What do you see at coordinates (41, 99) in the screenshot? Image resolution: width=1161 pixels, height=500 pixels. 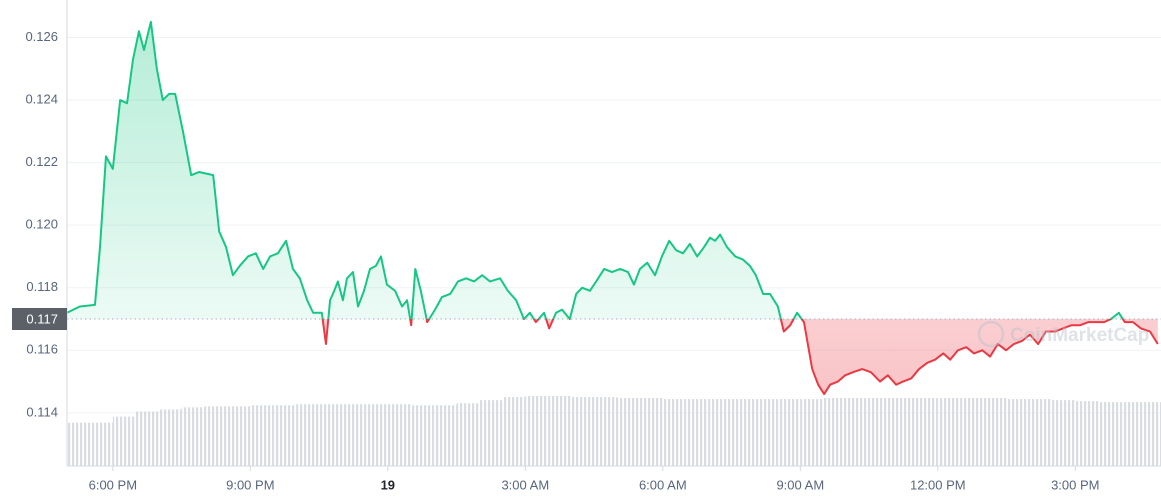 I see `y-tick-label: 0.124` at bounding box center [41, 99].